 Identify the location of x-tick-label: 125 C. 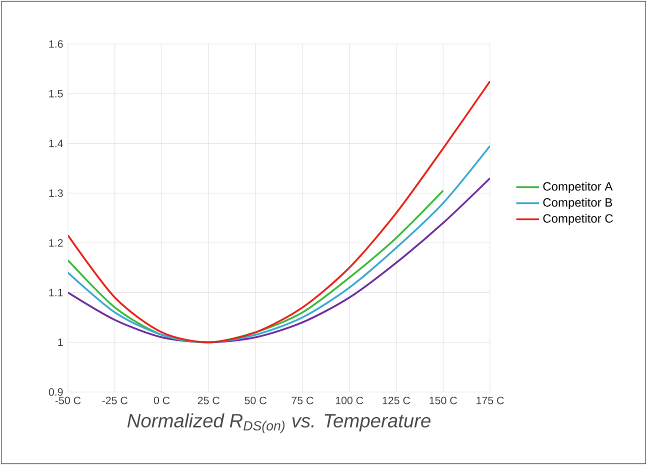
(396, 400).